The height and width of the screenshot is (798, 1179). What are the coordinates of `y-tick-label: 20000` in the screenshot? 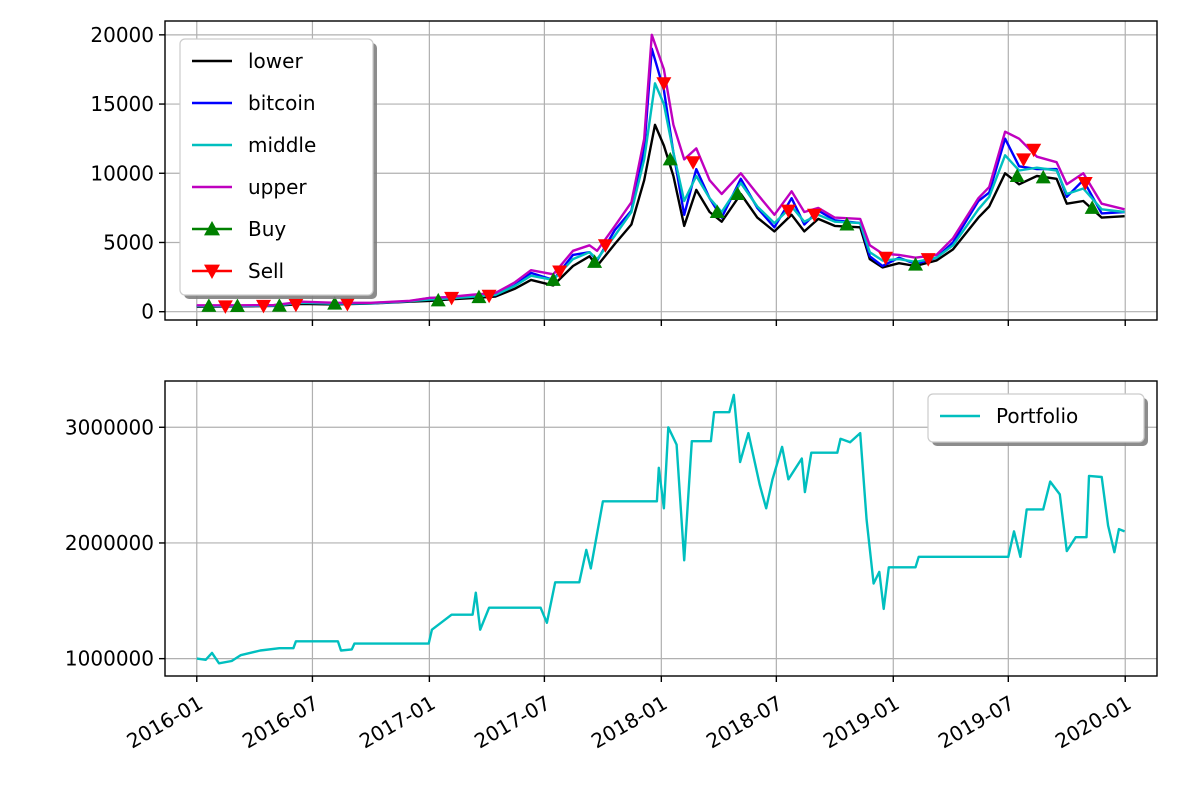 It's located at (122, 35).